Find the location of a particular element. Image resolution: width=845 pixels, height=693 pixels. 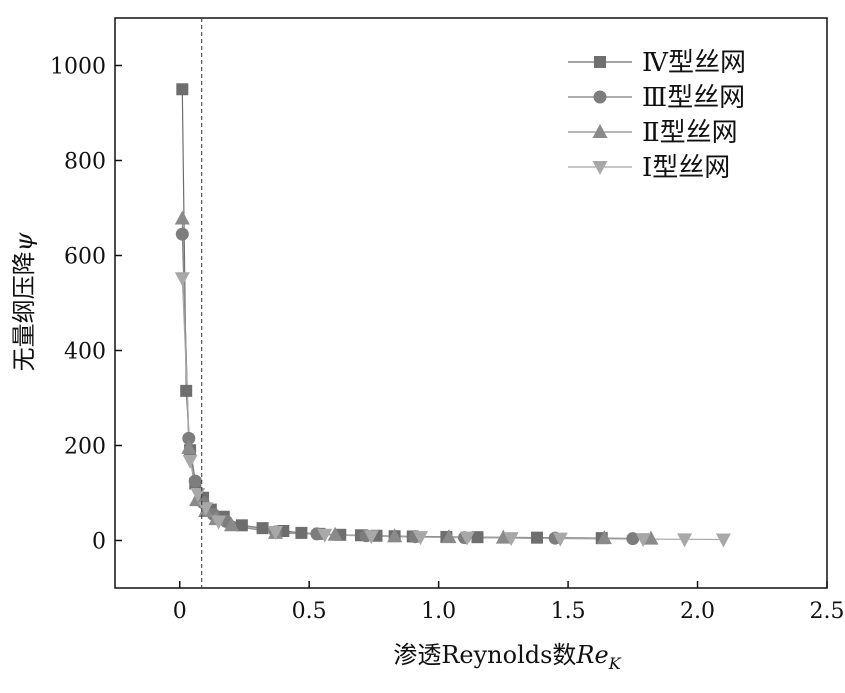

x-tick-label-5: 2.5 is located at coordinates (827, 611).